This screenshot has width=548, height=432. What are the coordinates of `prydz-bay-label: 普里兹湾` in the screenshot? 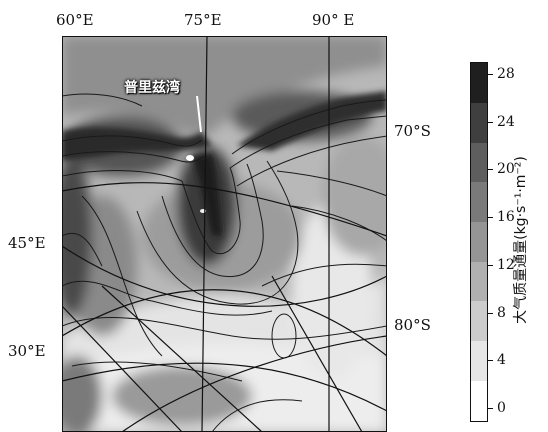 It's located at (152, 88).